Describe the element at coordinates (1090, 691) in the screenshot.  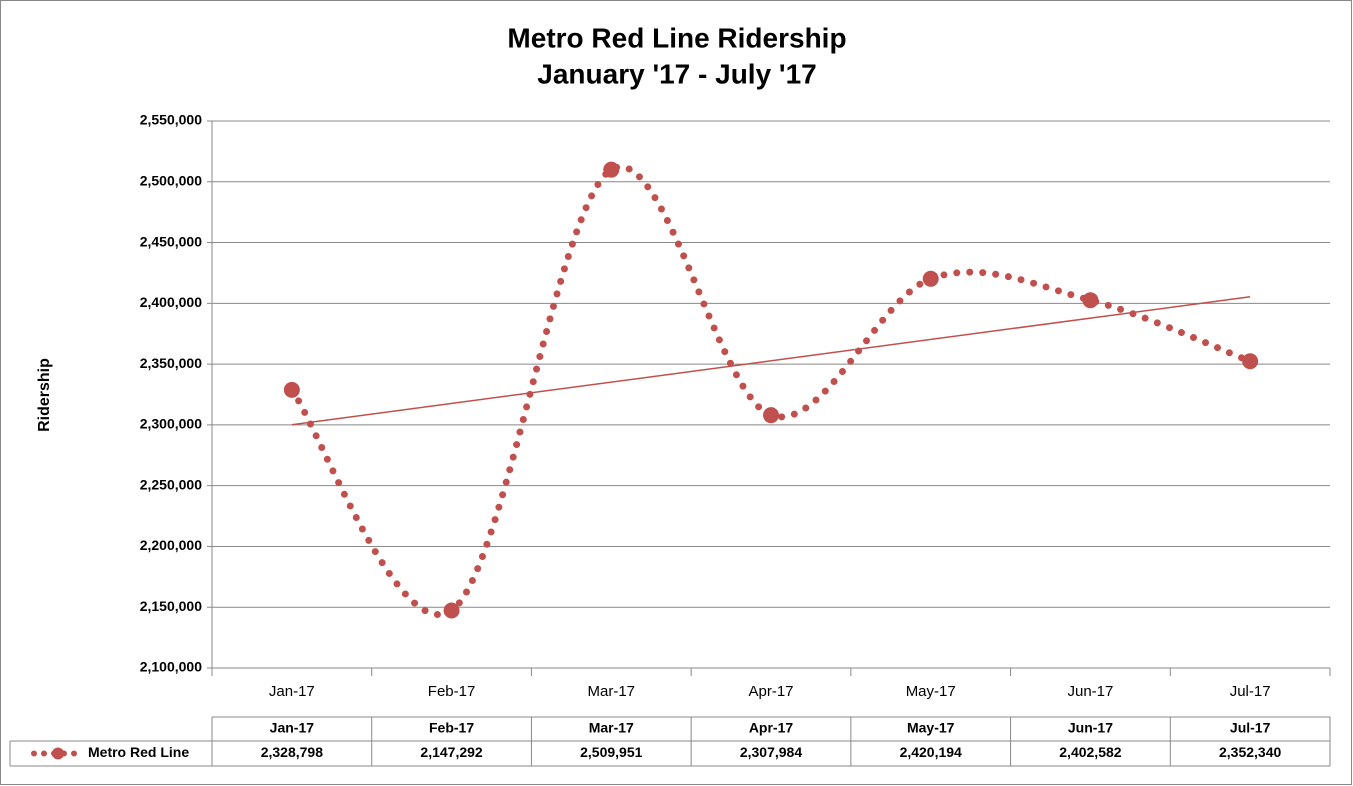
I see `x-tick-label: Jun-17` at that location.